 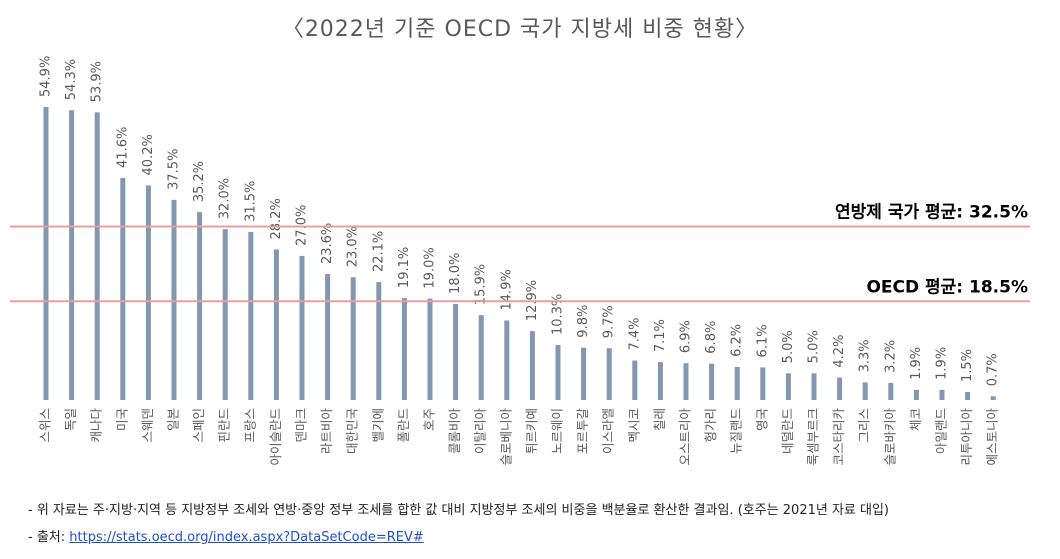 I want to click on category-label-11: 라트비아, so click(x=326, y=431).